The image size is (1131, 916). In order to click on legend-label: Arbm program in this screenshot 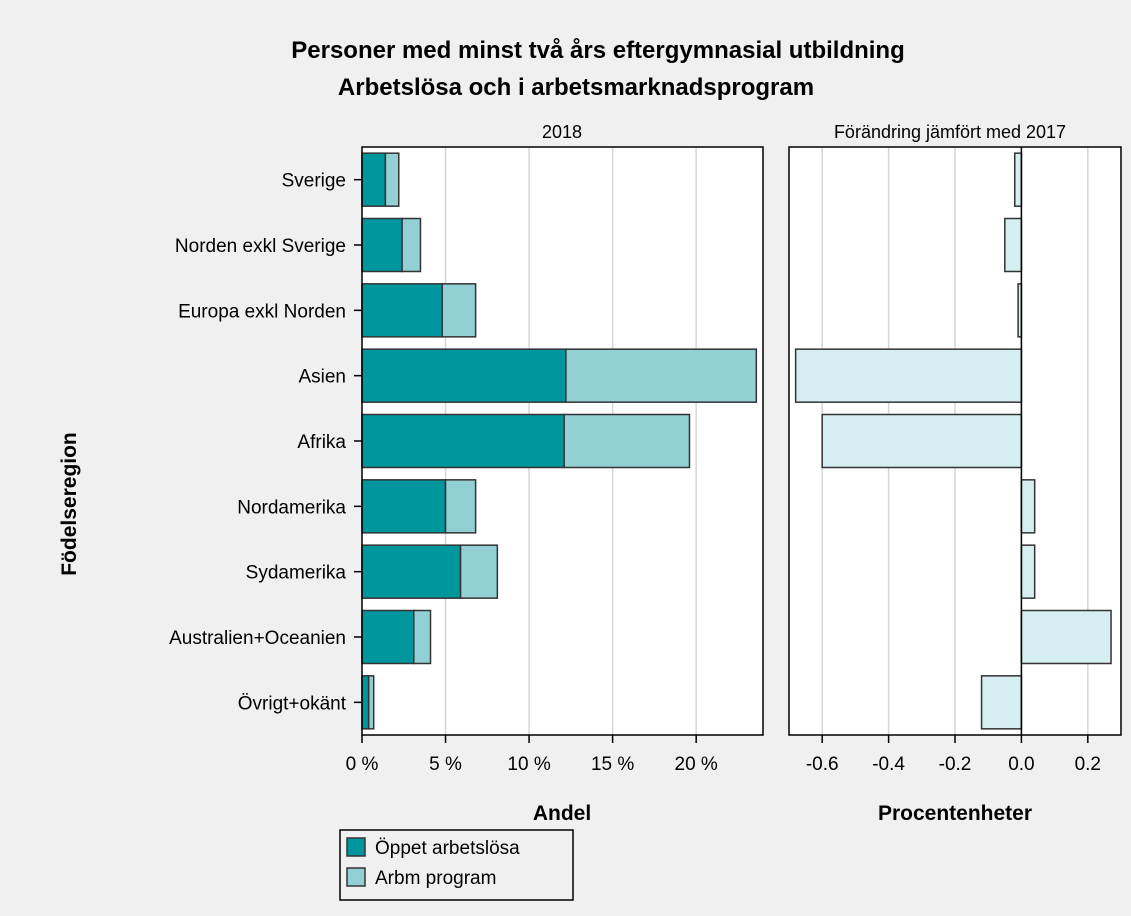, I will do `click(435, 878)`.